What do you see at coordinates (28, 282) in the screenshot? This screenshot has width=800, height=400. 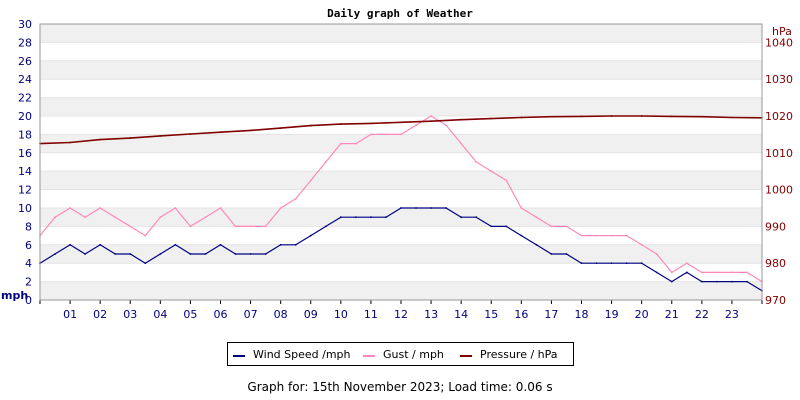 I see `left-axis-tick-label: 2` at bounding box center [28, 282].